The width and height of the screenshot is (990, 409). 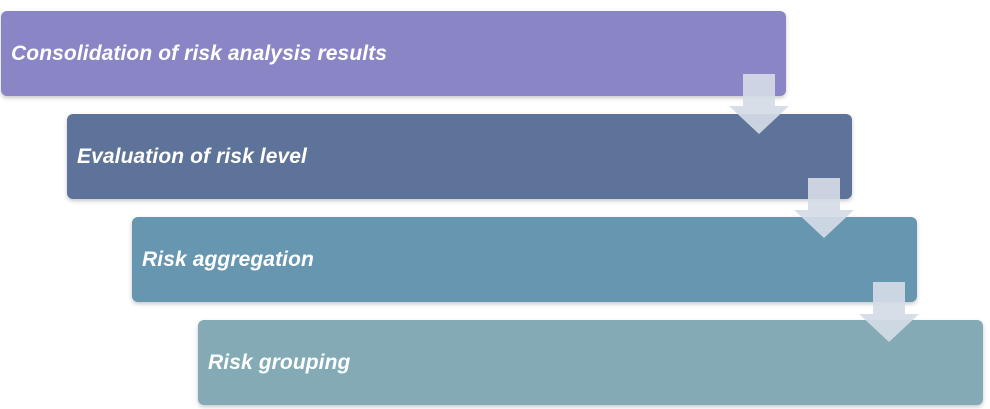 I want to click on step-label: Risk aggregation, so click(x=228, y=259).